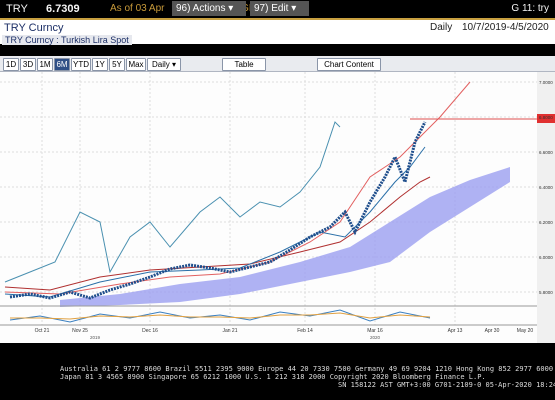  I want to click on actions-menu: 96) Actions ▾, so click(209, 8).